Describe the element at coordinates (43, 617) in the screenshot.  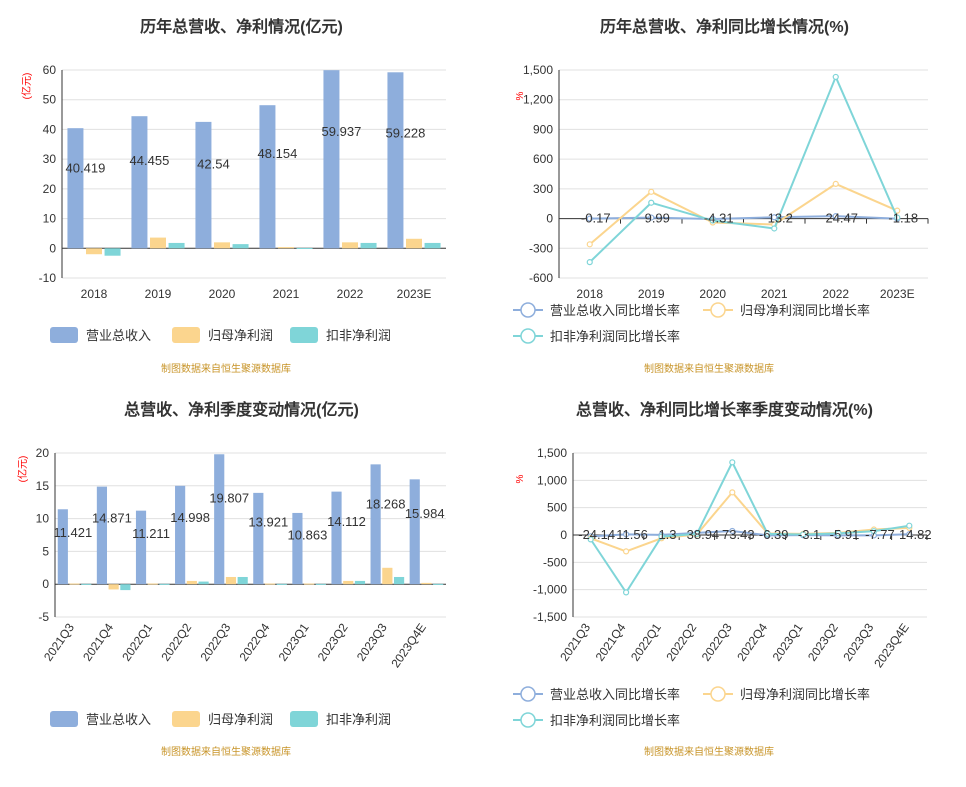
I see `y-tick-label: -5` at that location.